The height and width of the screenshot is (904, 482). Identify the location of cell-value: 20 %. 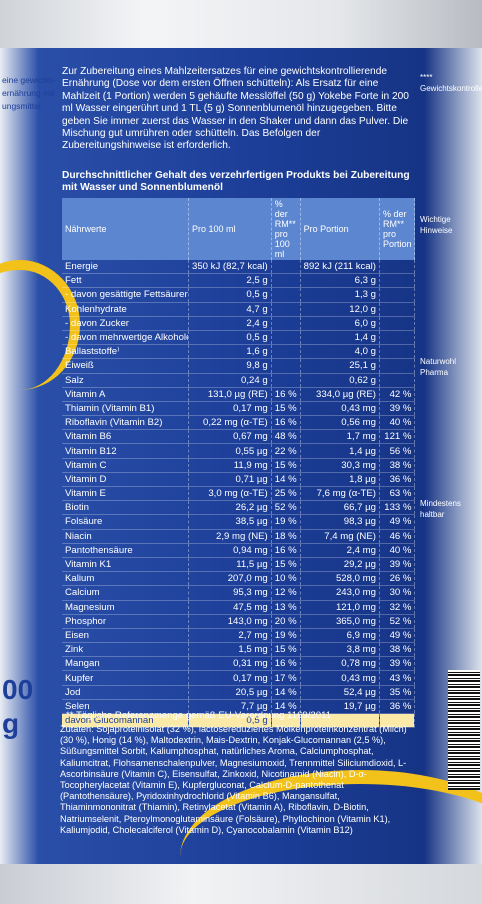
(286, 621).